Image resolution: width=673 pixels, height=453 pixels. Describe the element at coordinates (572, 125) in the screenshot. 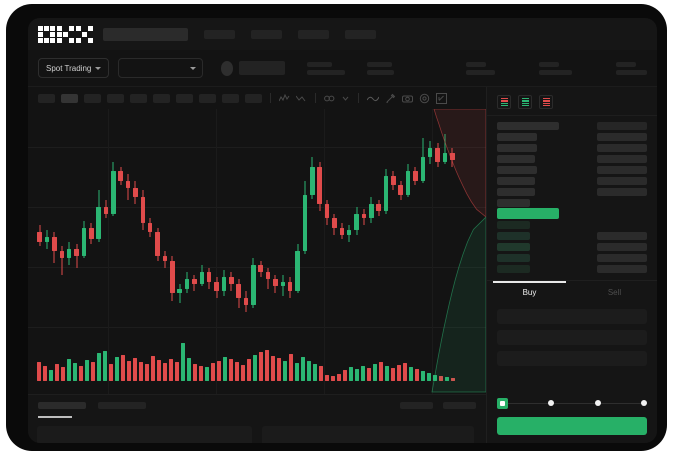

I see `orderbook-header` at that location.